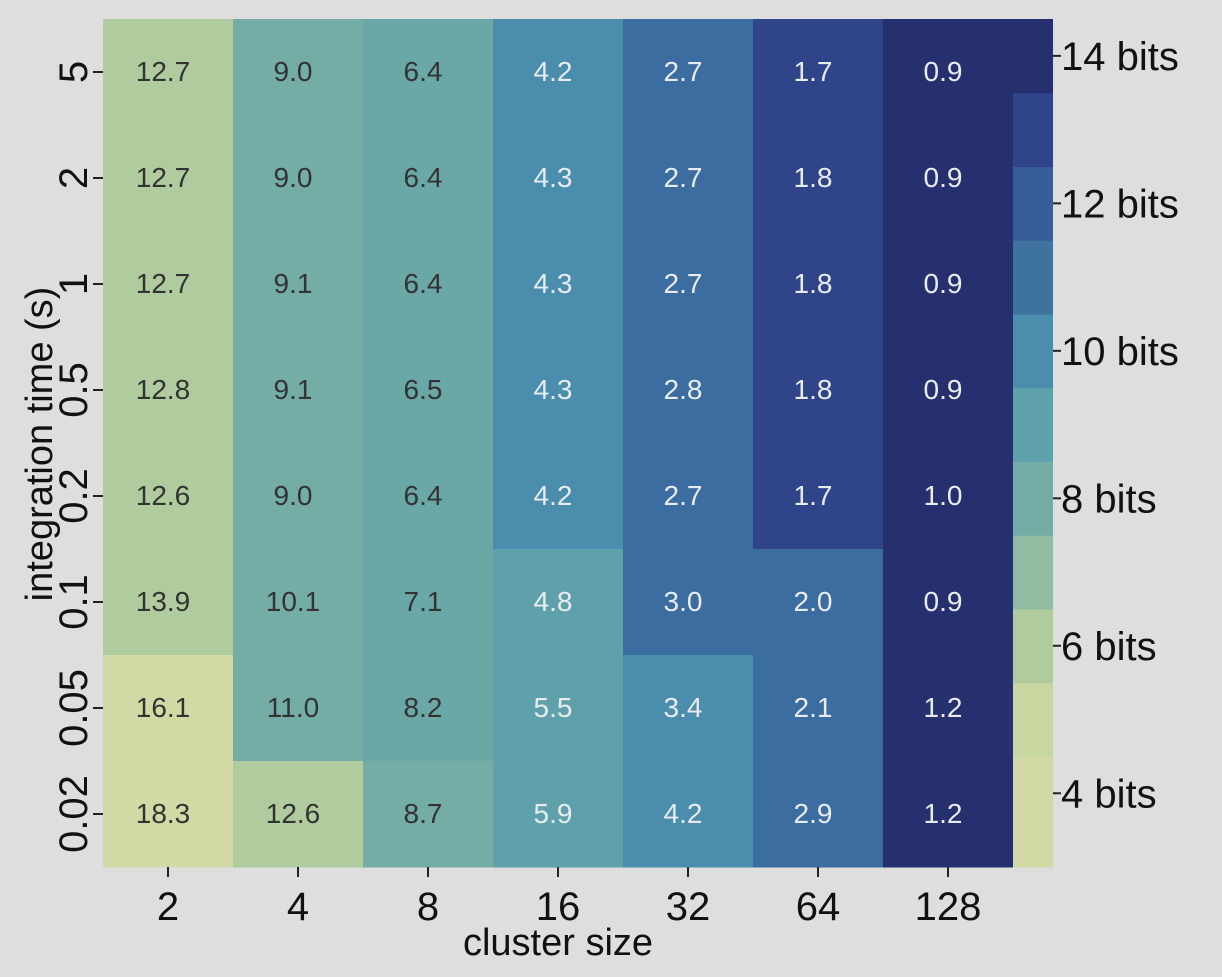 Image resolution: width=1222 pixels, height=977 pixels. I want to click on cell-value-label: 4.8, so click(553, 601).